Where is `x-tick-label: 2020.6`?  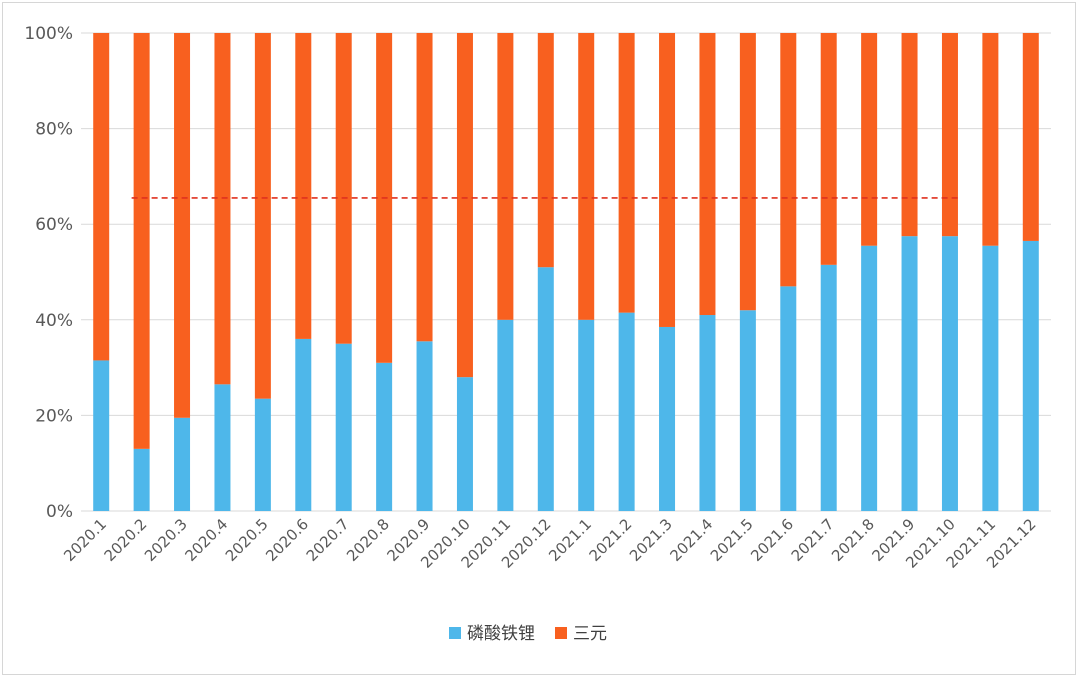 x-tick-label: 2020.6 is located at coordinates (287, 540).